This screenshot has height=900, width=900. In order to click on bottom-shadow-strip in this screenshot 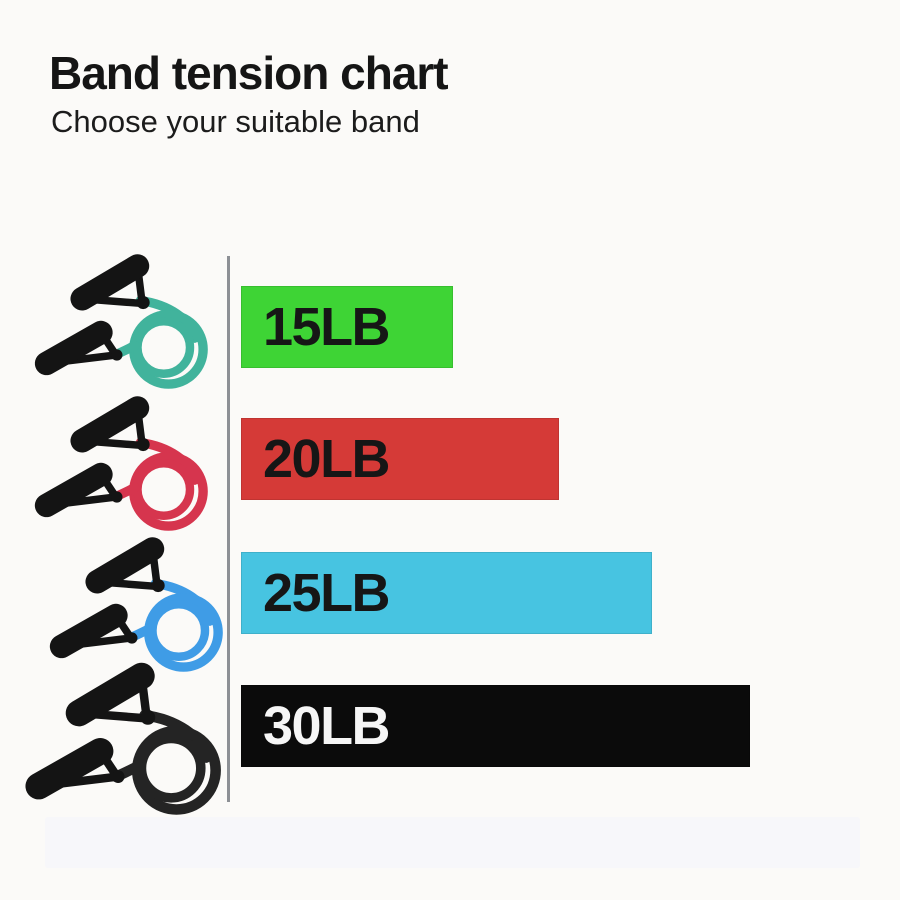, I will do `click(452, 842)`.